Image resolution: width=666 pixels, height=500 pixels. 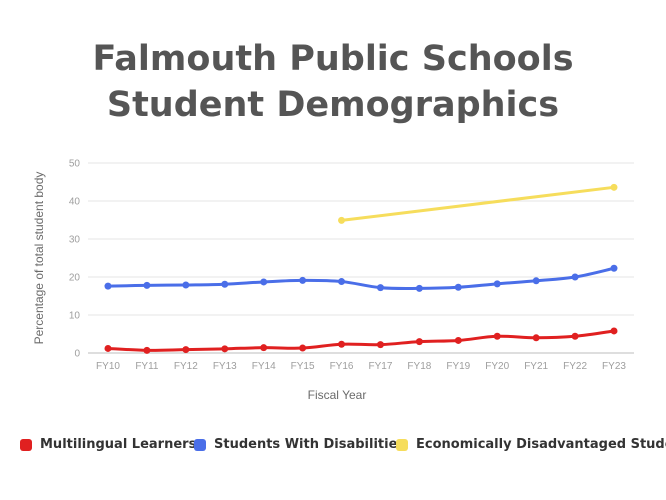 I want to click on x-tick-label-fy15: FY15, so click(x=303, y=366).